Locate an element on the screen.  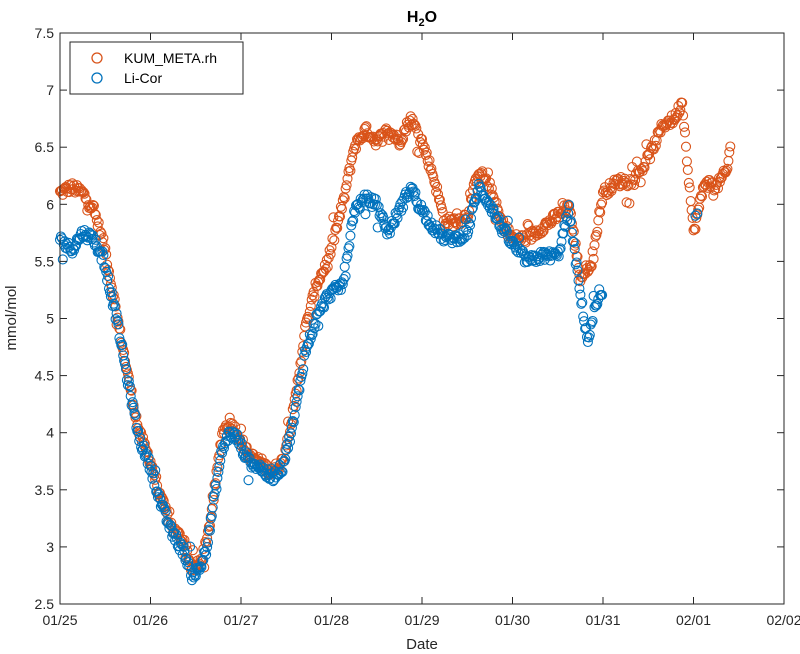
y-tick-label: 6.5 is located at coordinates (45, 147).